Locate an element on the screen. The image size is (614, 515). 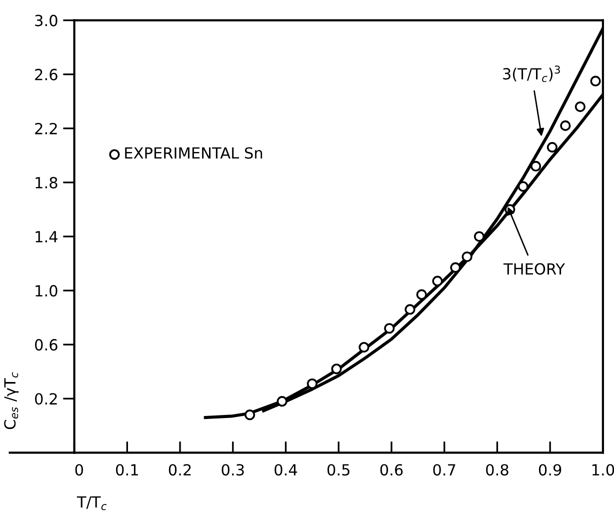
x-tick-label: 0.9 is located at coordinates (550, 470).